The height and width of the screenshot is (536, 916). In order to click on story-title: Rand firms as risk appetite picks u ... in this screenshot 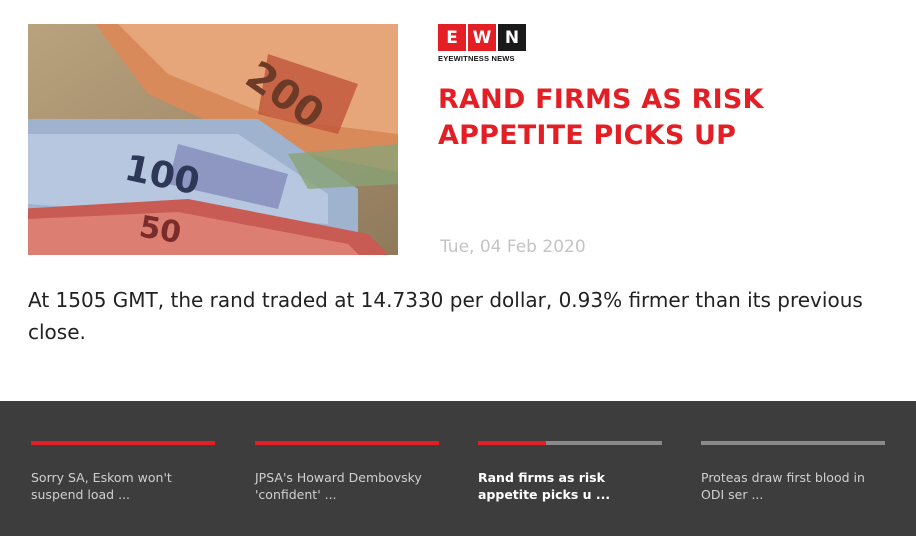, I will do `click(544, 486)`.